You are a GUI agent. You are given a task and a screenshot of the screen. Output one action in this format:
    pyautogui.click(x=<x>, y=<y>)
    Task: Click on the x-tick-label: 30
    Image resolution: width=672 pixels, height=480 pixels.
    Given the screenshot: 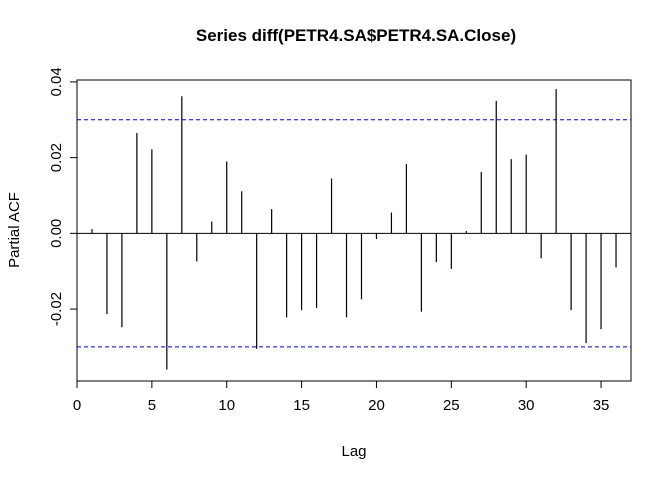 What is the action you would take?
    pyautogui.click(x=526, y=405)
    